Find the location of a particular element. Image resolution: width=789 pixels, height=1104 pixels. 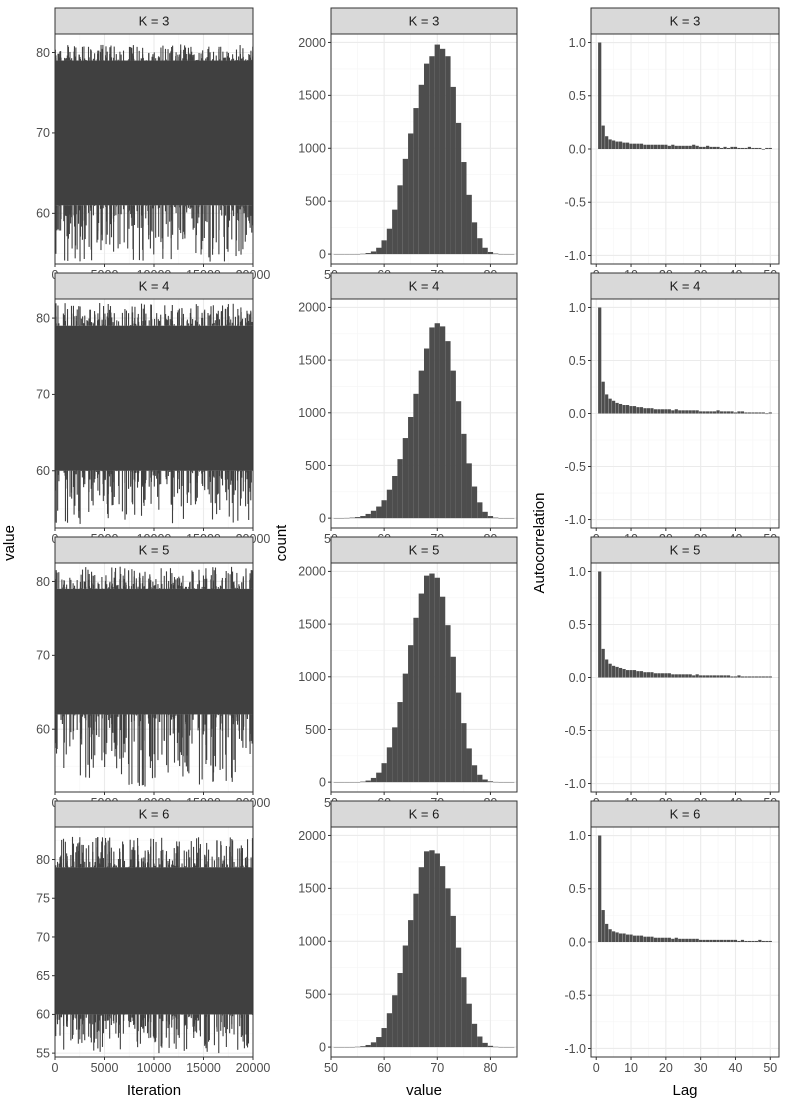

acf-1-strip is located at coordinates (685, 286).